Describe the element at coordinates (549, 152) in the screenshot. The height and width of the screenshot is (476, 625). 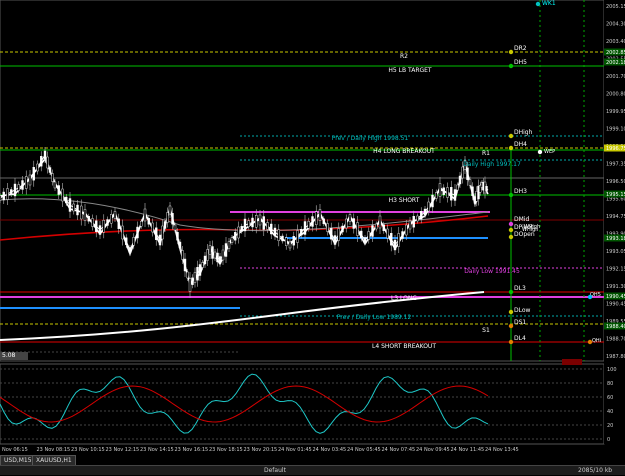
I see `side-label: WEP` at that location.